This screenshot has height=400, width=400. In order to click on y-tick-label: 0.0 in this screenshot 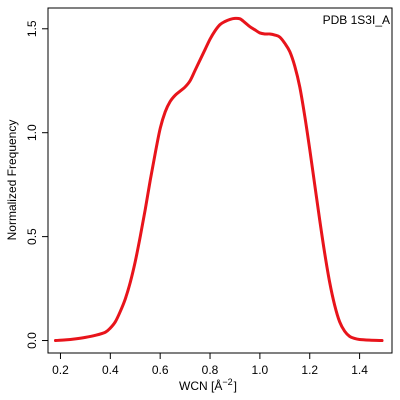, I will do `click(32, 340)`.